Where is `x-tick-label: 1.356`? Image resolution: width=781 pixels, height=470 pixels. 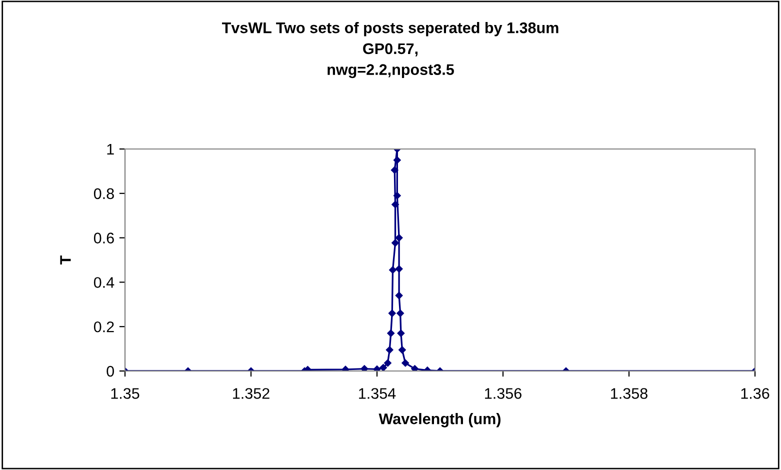
x-tick-label: 1.356 is located at coordinates (503, 393).